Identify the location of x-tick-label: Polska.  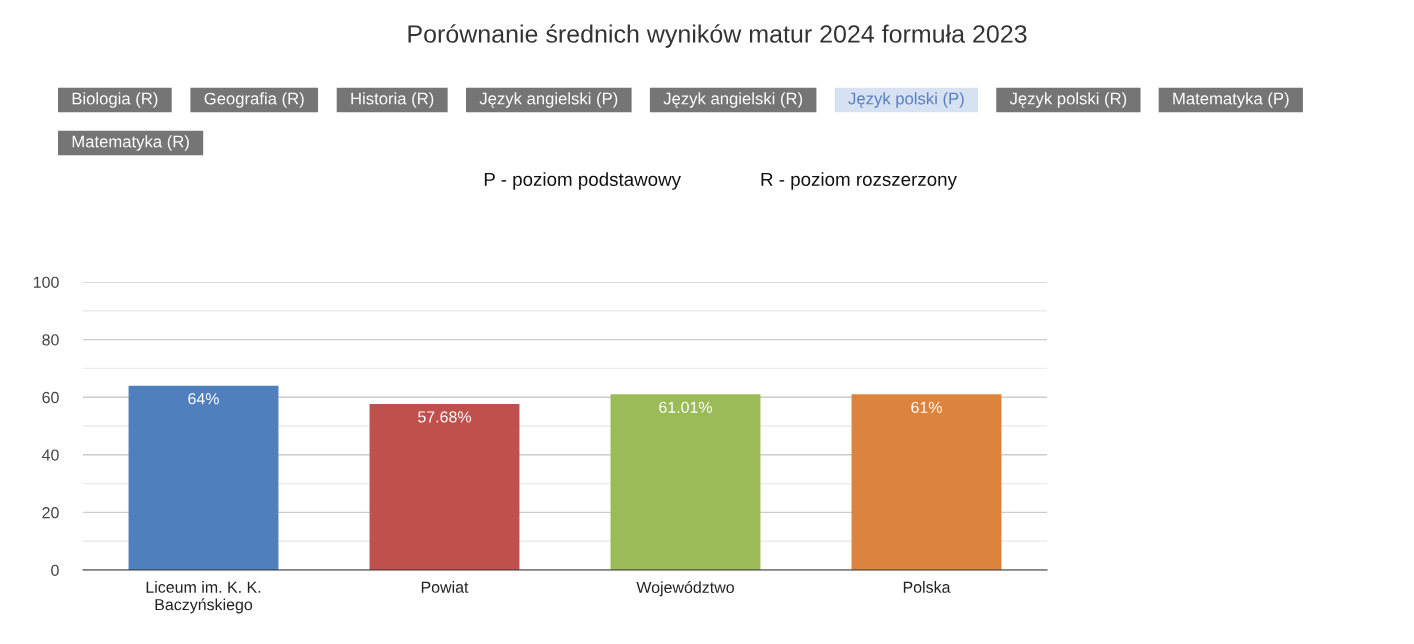
(927, 587).